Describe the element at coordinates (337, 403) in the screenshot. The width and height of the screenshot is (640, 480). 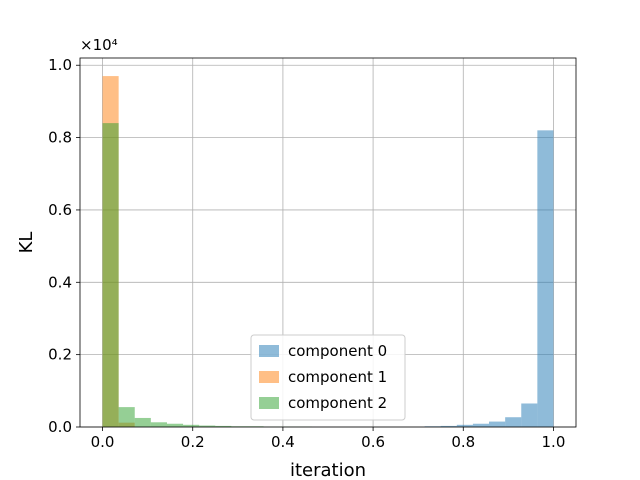
I see `legend-label: component 2` at that location.